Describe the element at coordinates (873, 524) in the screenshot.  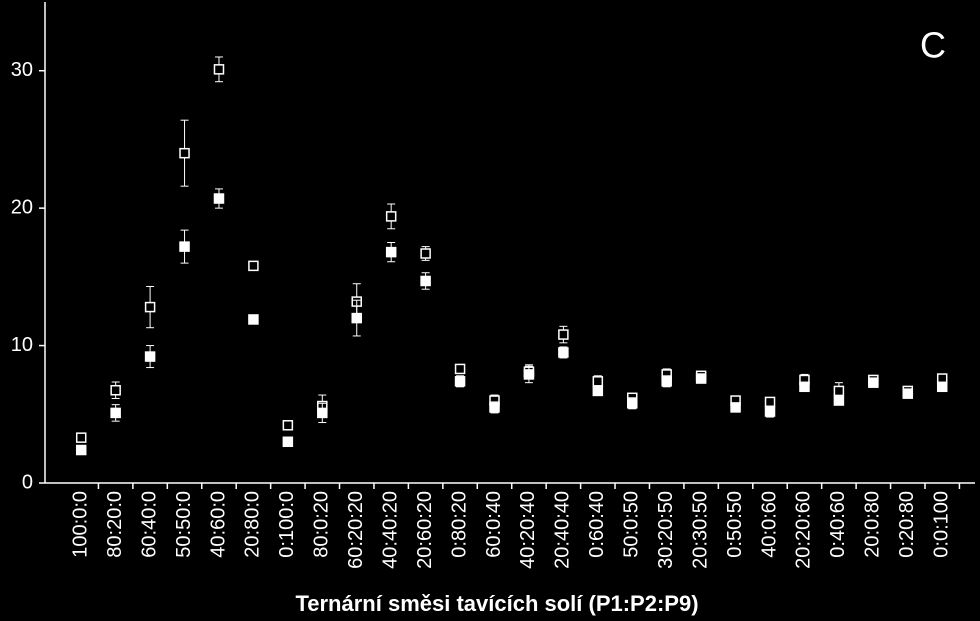
I see `x-tick-label: 20:0:80` at that location.